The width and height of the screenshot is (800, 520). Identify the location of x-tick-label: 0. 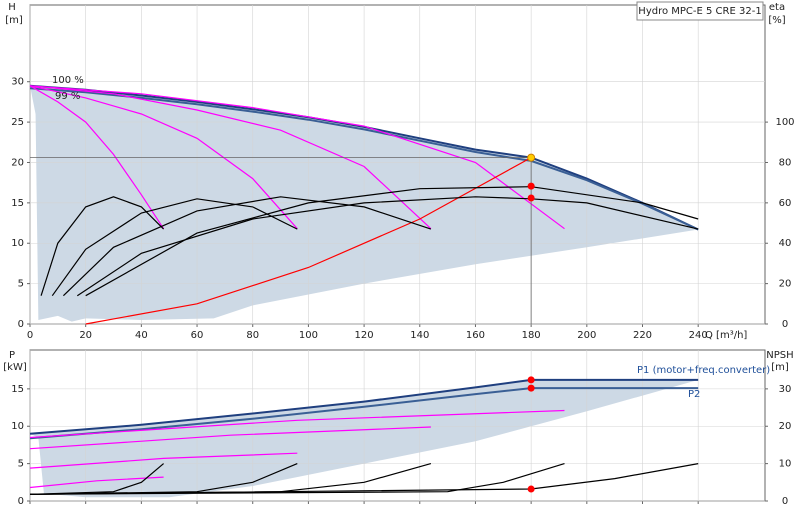
(30, 335).